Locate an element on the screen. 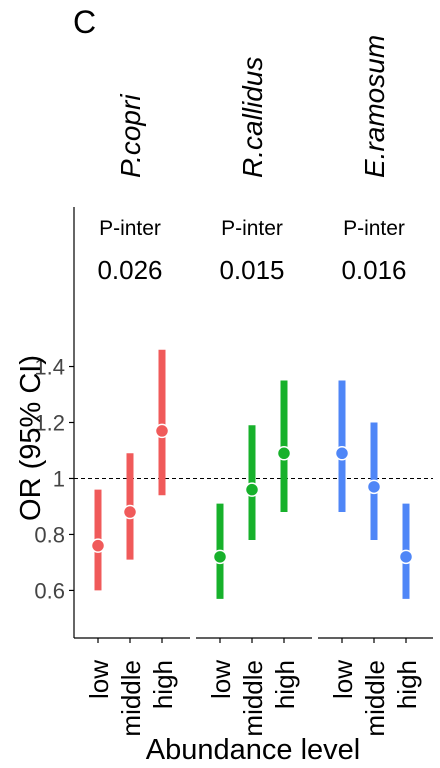 This screenshot has width=440, height=768. panel-label: C is located at coordinates (84, 22).